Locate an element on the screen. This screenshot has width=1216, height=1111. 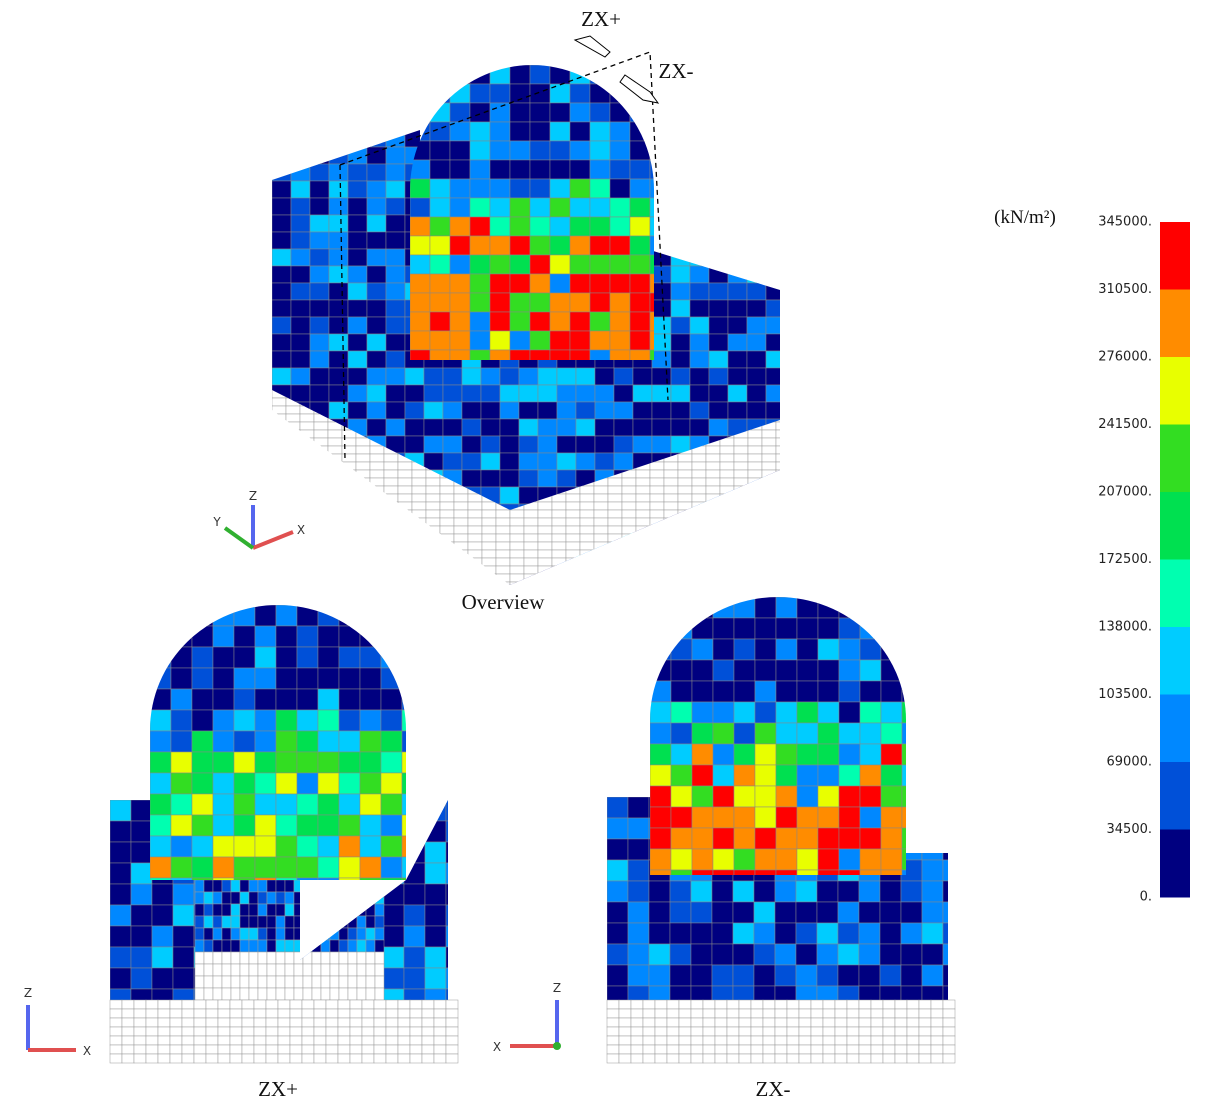
colorbar-band is located at coordinates (1175, 863).